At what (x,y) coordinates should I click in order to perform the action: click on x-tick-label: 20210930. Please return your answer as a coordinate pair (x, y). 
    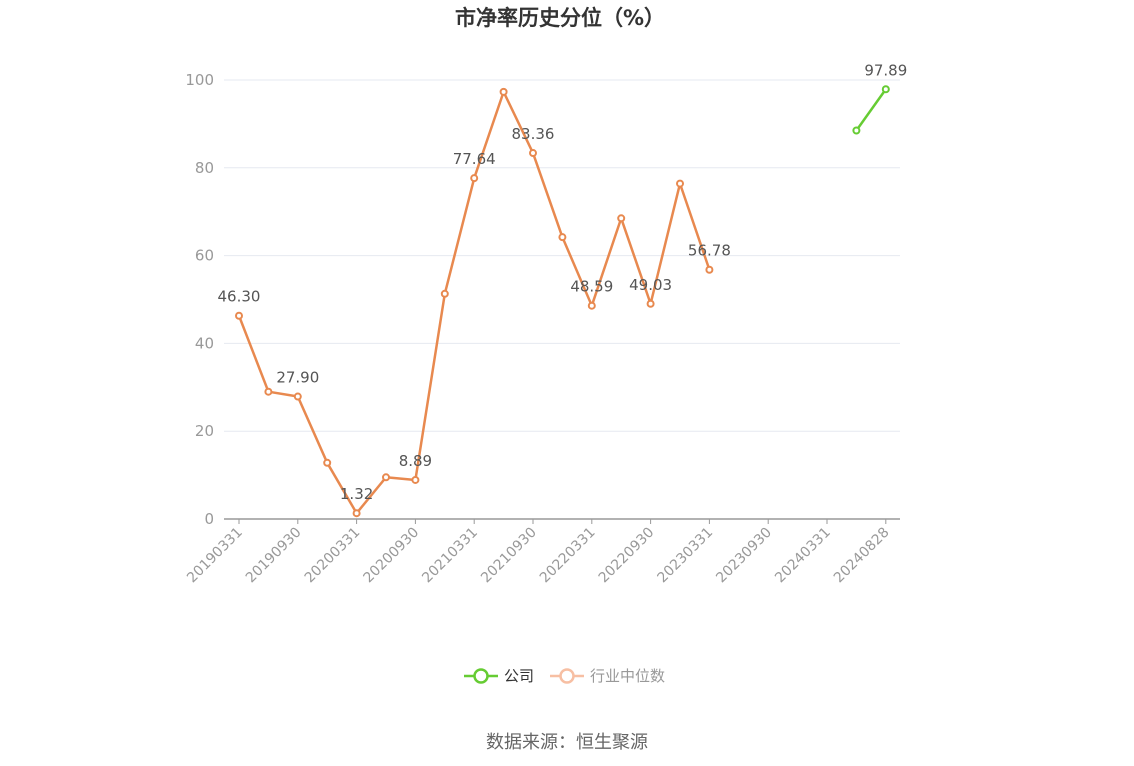
    Looking at the image, I should click on (509, 556).